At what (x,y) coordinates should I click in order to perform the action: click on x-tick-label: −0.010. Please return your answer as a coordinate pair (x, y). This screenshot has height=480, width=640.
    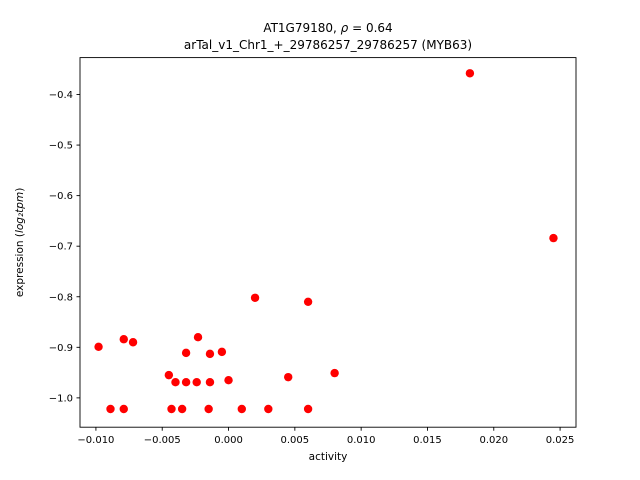
    Looking at the image, I should click on (95, 440).